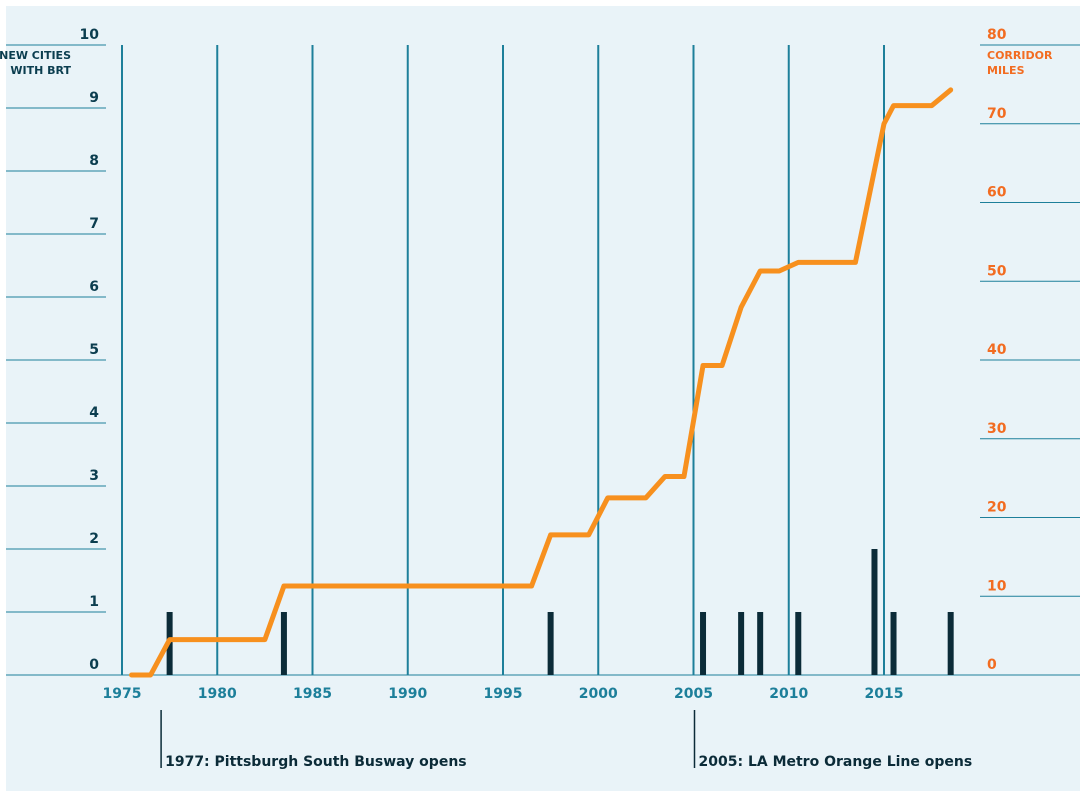 This screenshot has height=791, width=1084. Describe the element at coordinates (598, 694) in the screenshot. I see `x-tick-2000: 2000` at that location.